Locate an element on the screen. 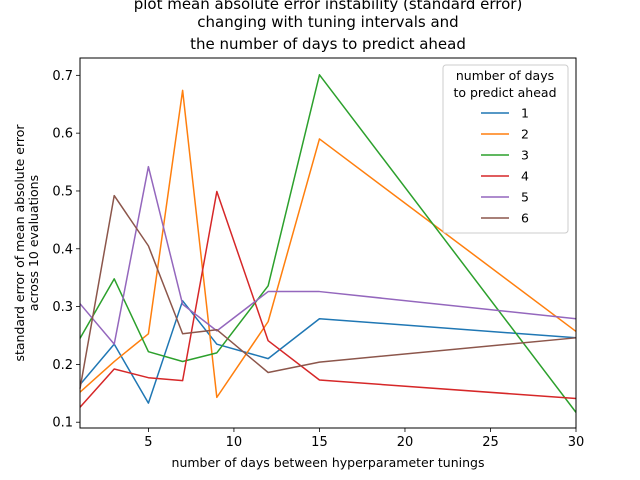  x-tick-label: 15 is located at coordinates (319, 442).